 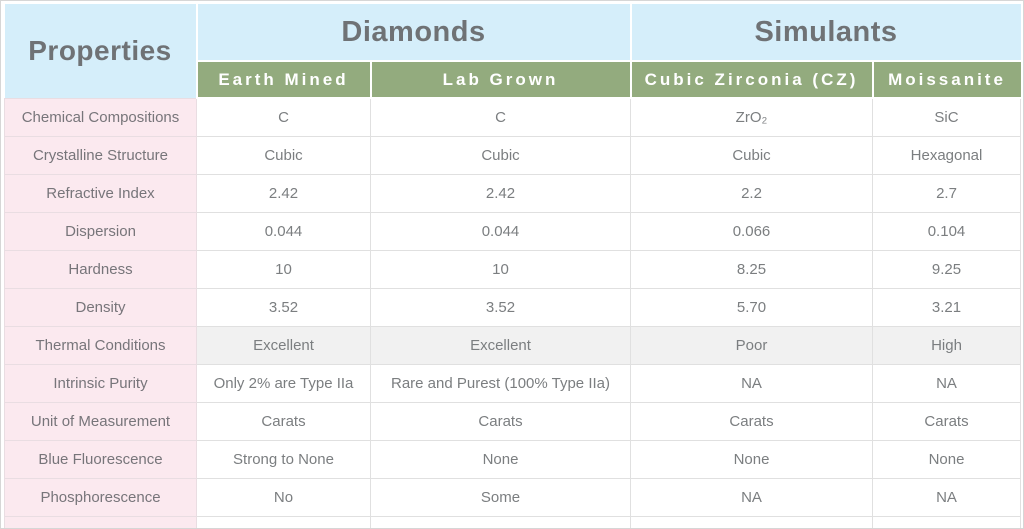 I want to click on column-header-cubic-zirconia: Cubic Zirconia (CZ), so click(x=751, y=80).